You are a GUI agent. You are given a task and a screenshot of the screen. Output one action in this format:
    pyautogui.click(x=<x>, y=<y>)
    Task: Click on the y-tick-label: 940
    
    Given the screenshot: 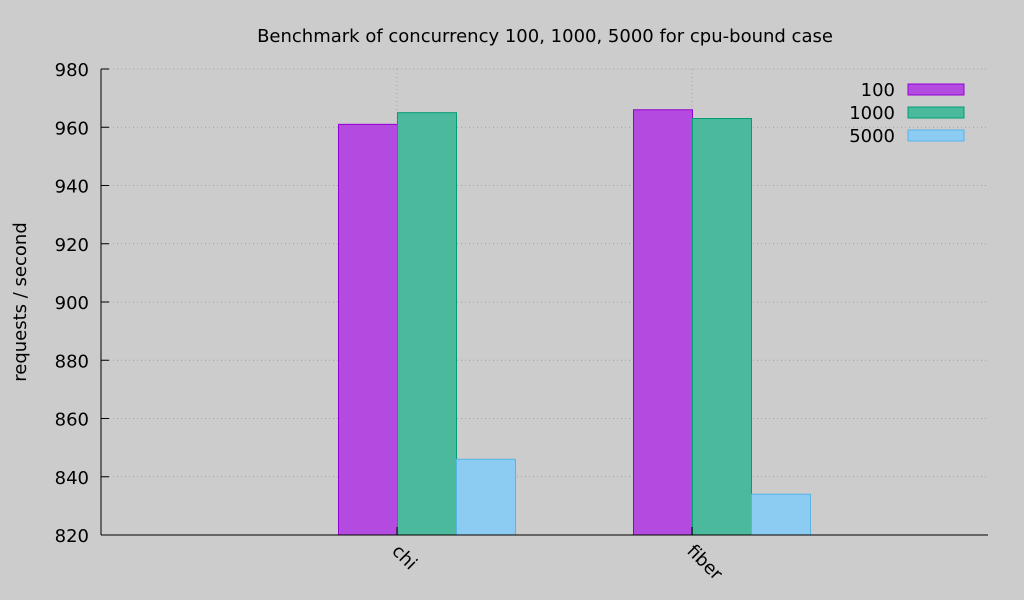 What is the action you would take?
    pyautogui.click(x=72, y=187)
    